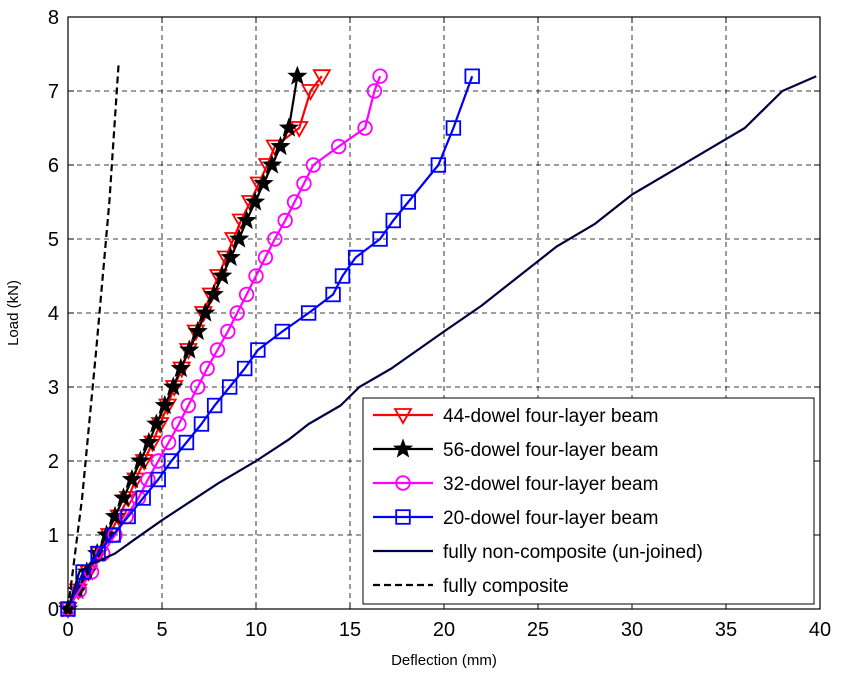 The width and height of the screenshot is (842, 674). What do you see at coordinates (53, 166) in the screenshot?
I see `y-tick-label: 6` at bounding box center [53, 166].